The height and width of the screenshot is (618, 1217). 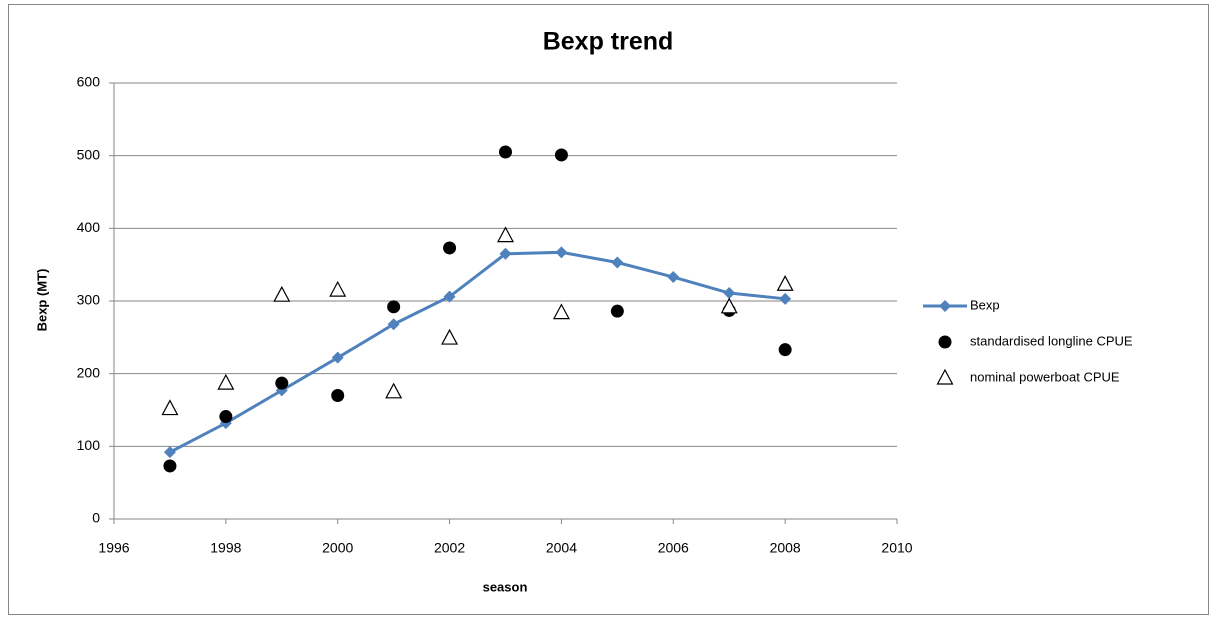 I want to click on y-tick-label: 300, so click(x=89, y=300).